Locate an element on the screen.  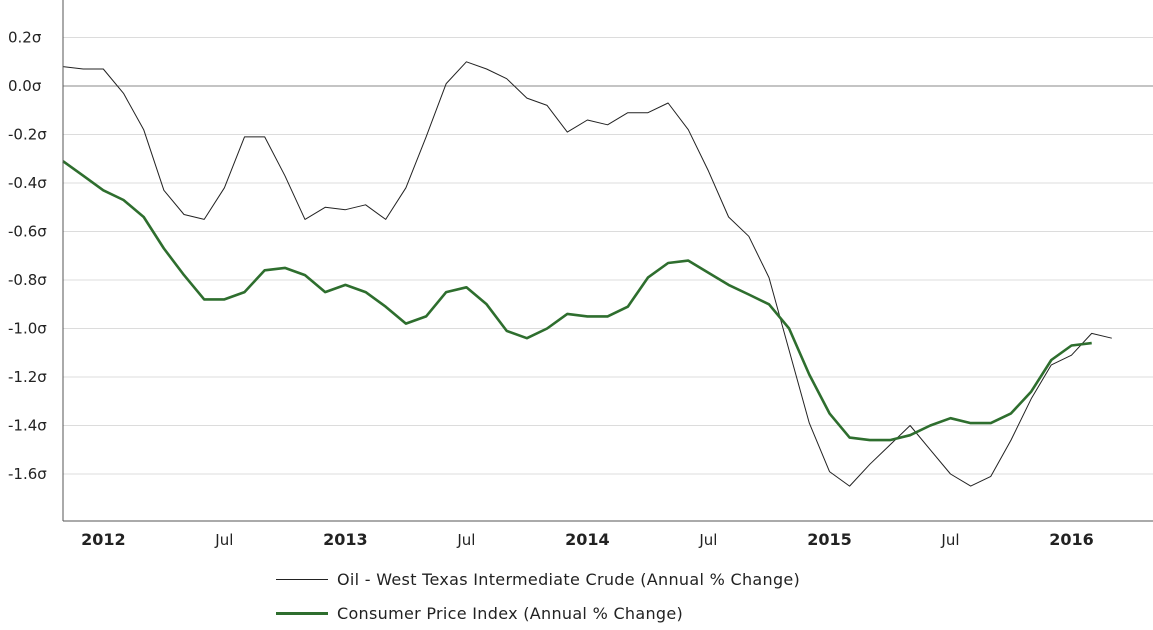
y-tick-label: 0.2σ is located at coordinates (25, 38).